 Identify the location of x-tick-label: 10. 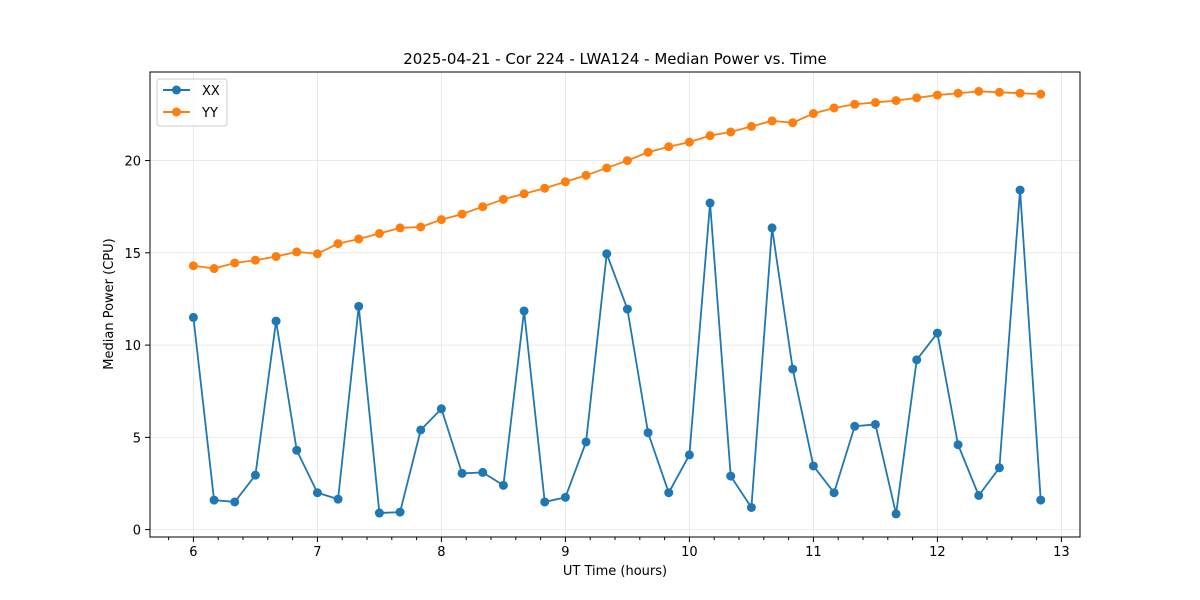
(689, 552).